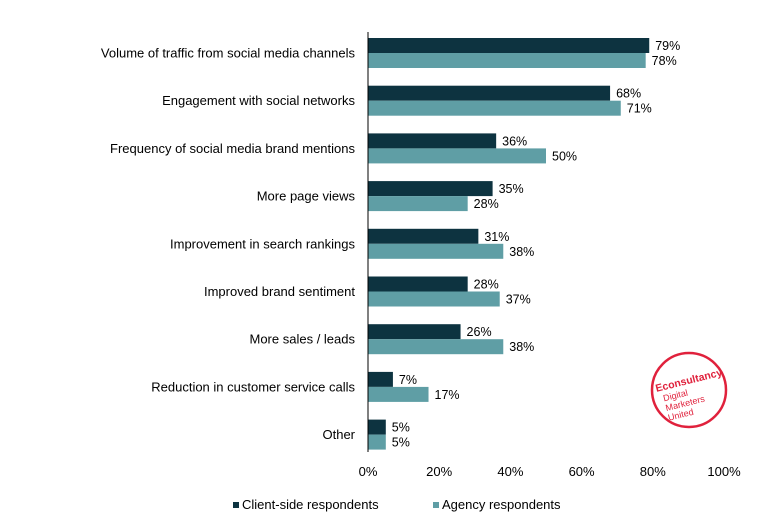  Describe the element at coordinates (653, 471) in the screenshot. I see `x-tick-label: 80%` at that location.